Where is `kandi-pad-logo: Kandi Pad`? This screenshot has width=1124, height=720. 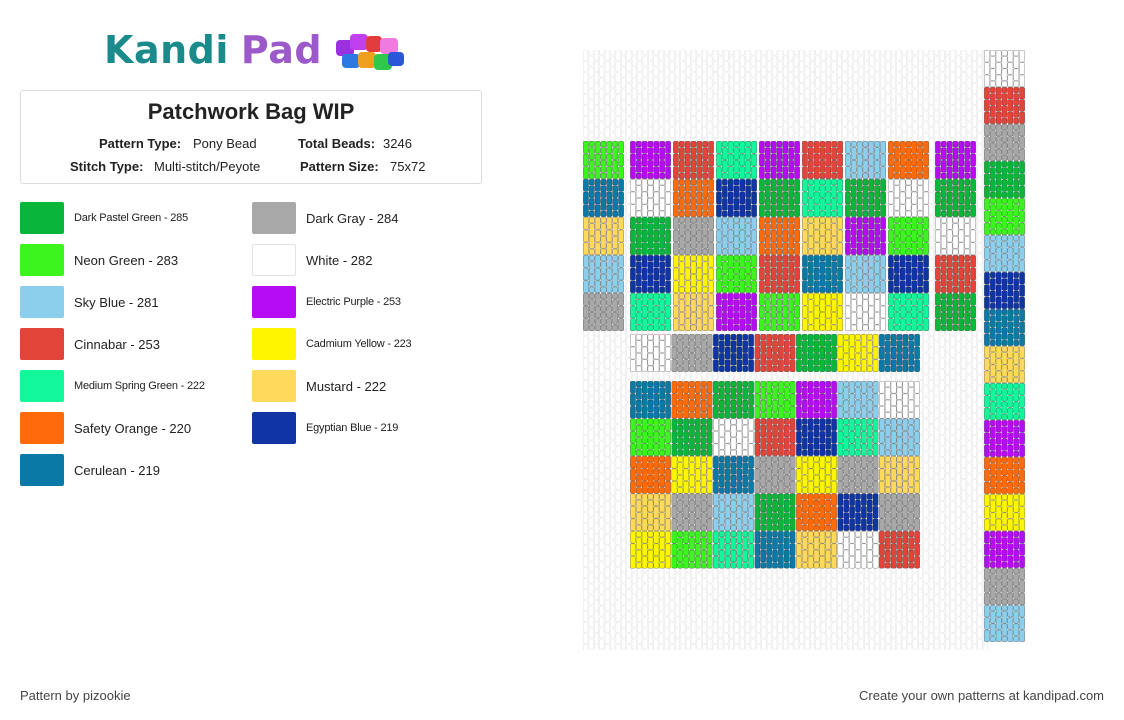 kandi-pad-logo: Kandi Pad is located at coordinates (256, 50).